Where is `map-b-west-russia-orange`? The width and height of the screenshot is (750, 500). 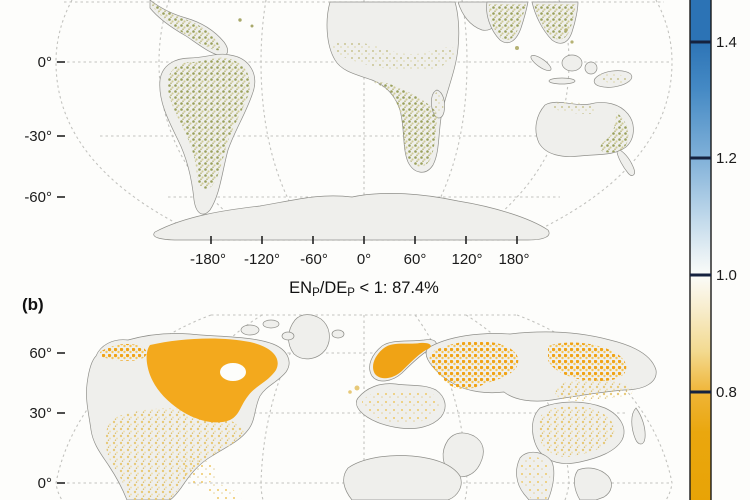 map-b-west-russia-orange is located at coordinates (474, 365).